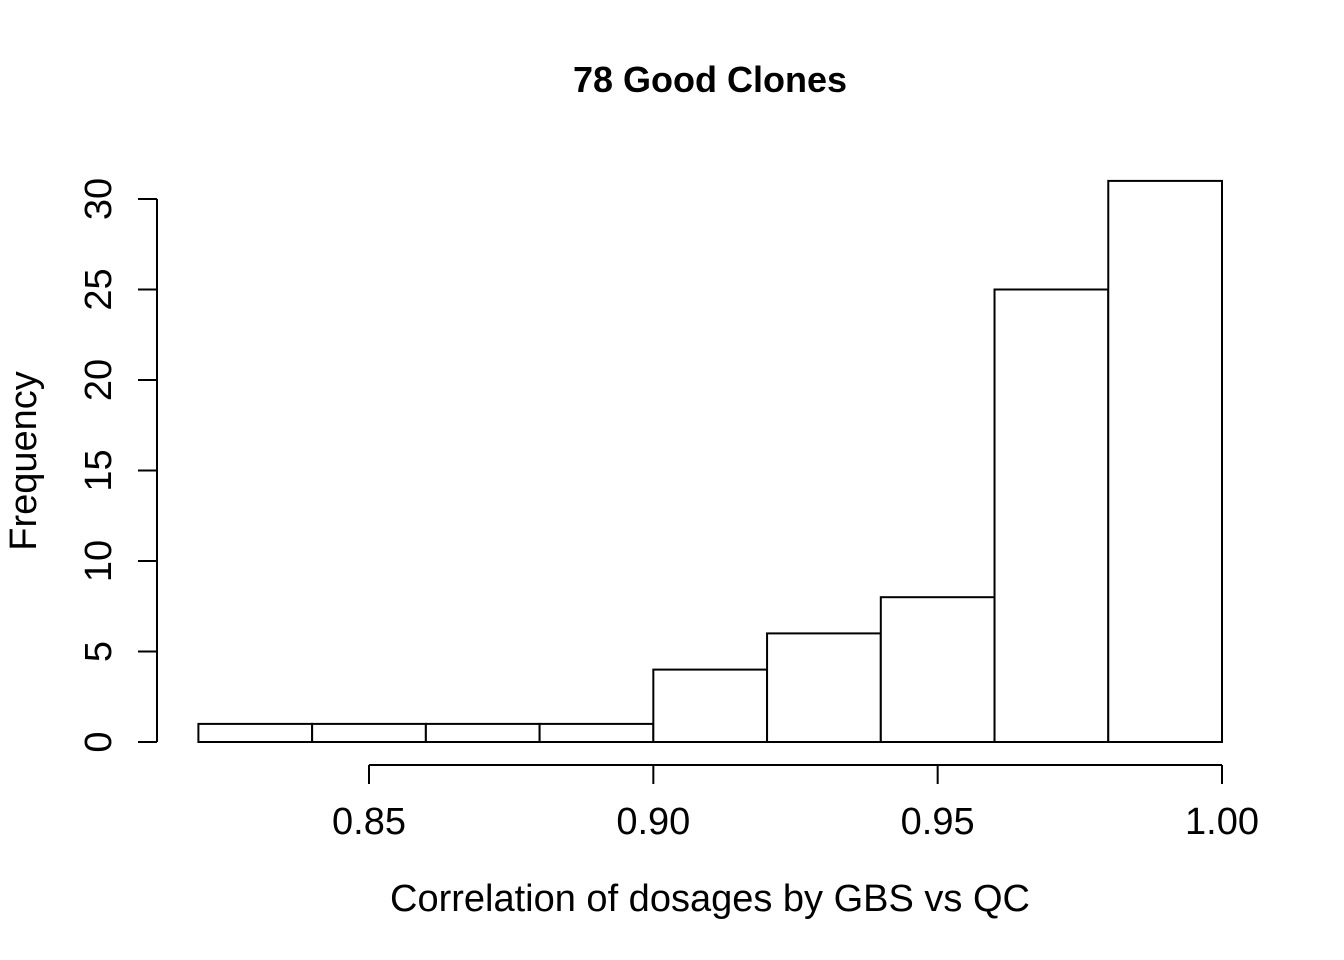 Image resolution: width=1344 pixels, height=960 pixels. Describe the element at coordinates (99, 741) in the screenshot. I see `y-tick-label: 0` at that location.